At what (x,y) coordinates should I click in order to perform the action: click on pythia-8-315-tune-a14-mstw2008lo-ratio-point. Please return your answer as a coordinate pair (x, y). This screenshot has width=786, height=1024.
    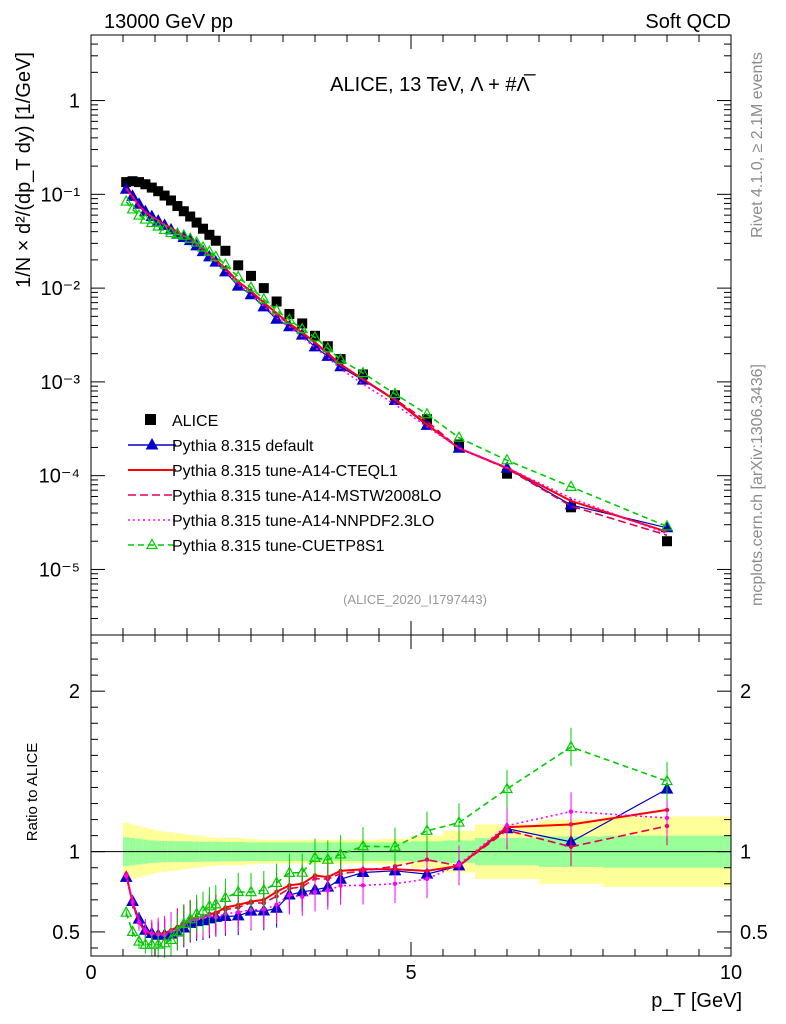
    Looking at the image, I should click on (571, 846).